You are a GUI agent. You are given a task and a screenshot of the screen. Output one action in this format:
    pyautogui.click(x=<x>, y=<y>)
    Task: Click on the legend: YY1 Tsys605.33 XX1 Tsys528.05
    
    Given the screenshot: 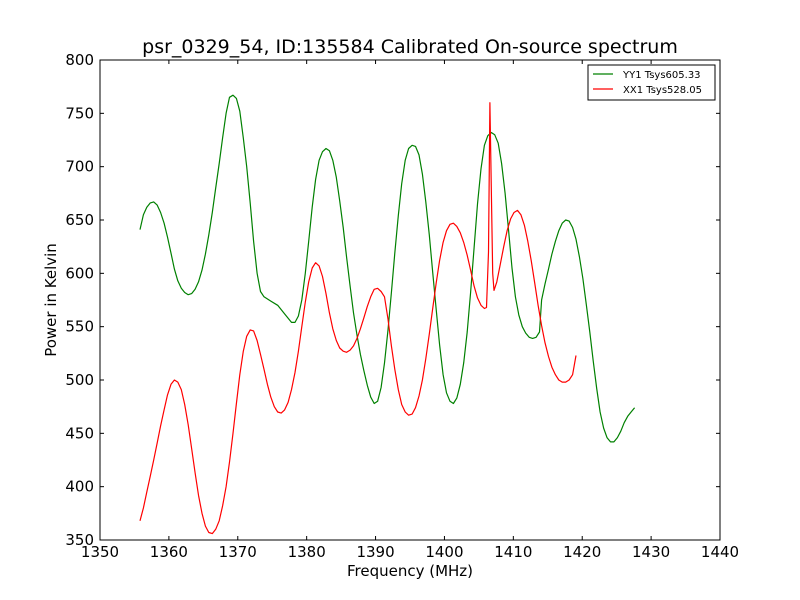 What is the action you would take?
    pyautogui.click(x=651, y=82)
    